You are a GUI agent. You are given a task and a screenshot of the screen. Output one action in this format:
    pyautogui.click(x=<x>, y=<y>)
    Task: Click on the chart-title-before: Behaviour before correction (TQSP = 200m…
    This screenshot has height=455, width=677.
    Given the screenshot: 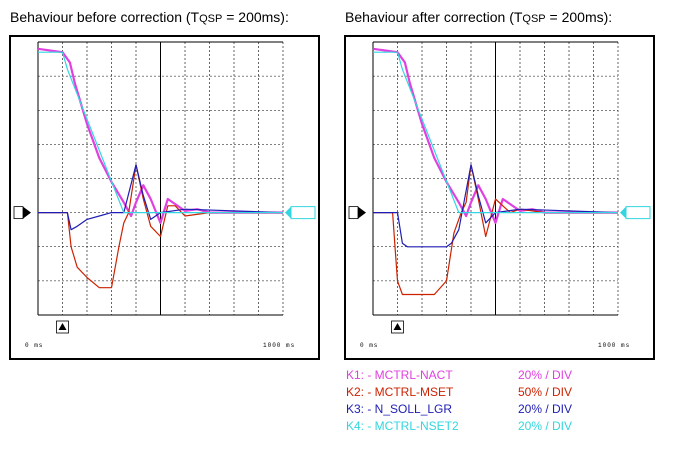 What is the action you would take?
    pyautogui.click(x=149, y=17)
    